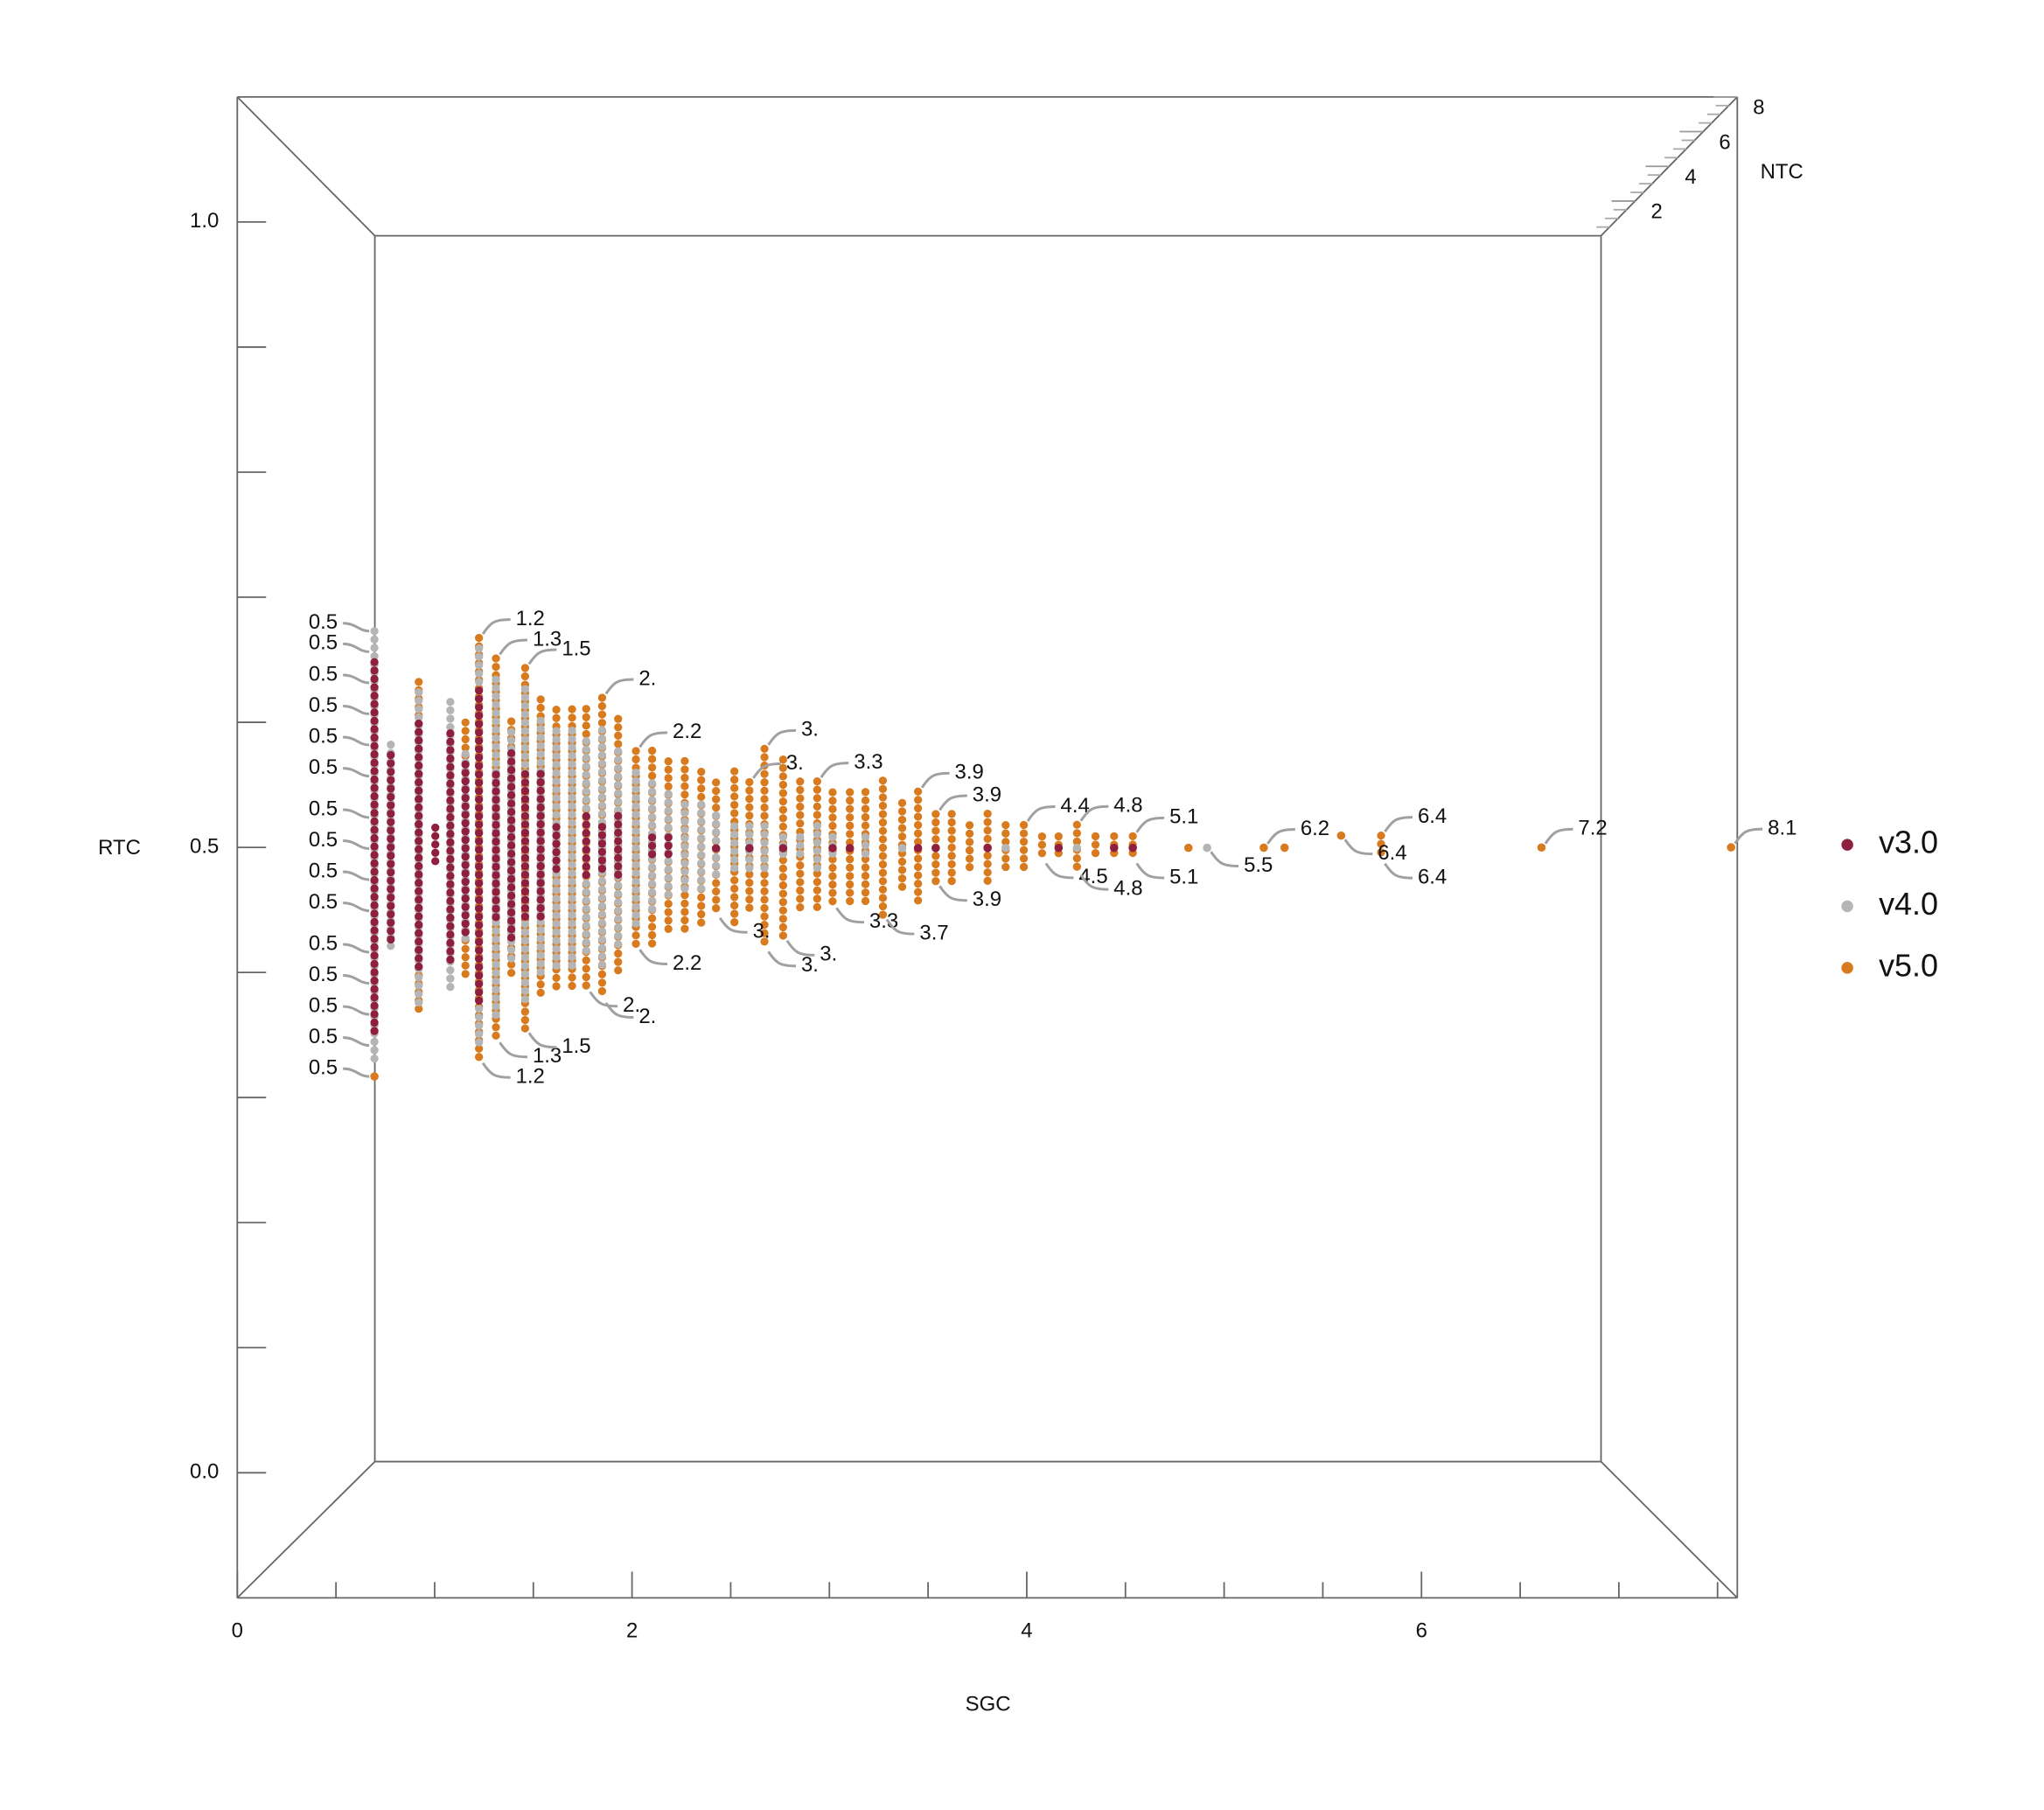  Describe the element at coordinates (576, 649) in the screenshot. I see `annotation: 1.5` at that location.